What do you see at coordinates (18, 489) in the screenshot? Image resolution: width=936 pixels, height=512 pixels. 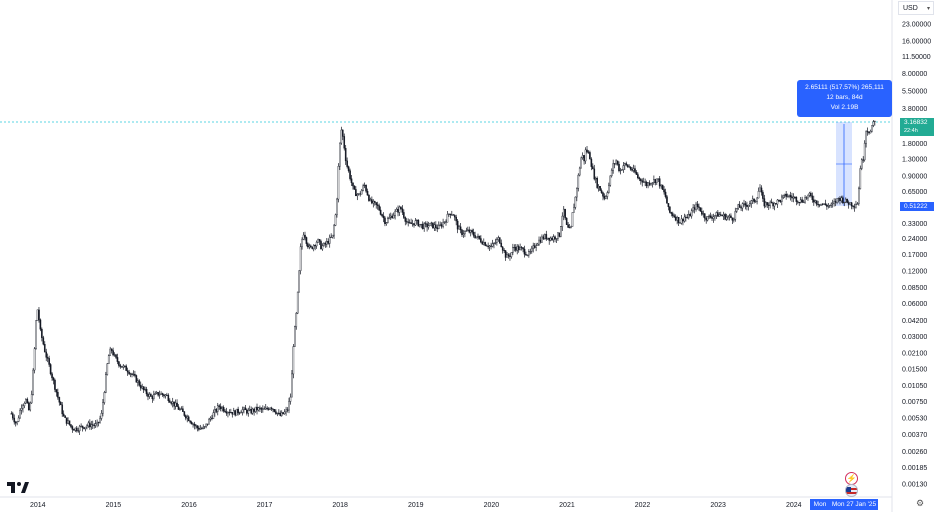 I see `tradingview-logo` at bounding box center [18, 489].